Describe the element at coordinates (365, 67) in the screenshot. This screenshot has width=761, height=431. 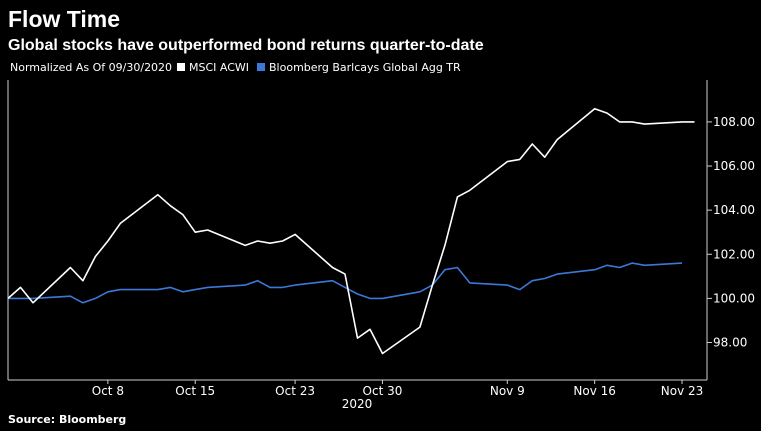
I see `legend-label-agg: Bloomberg Barlcays Global Agg TR` at that location.